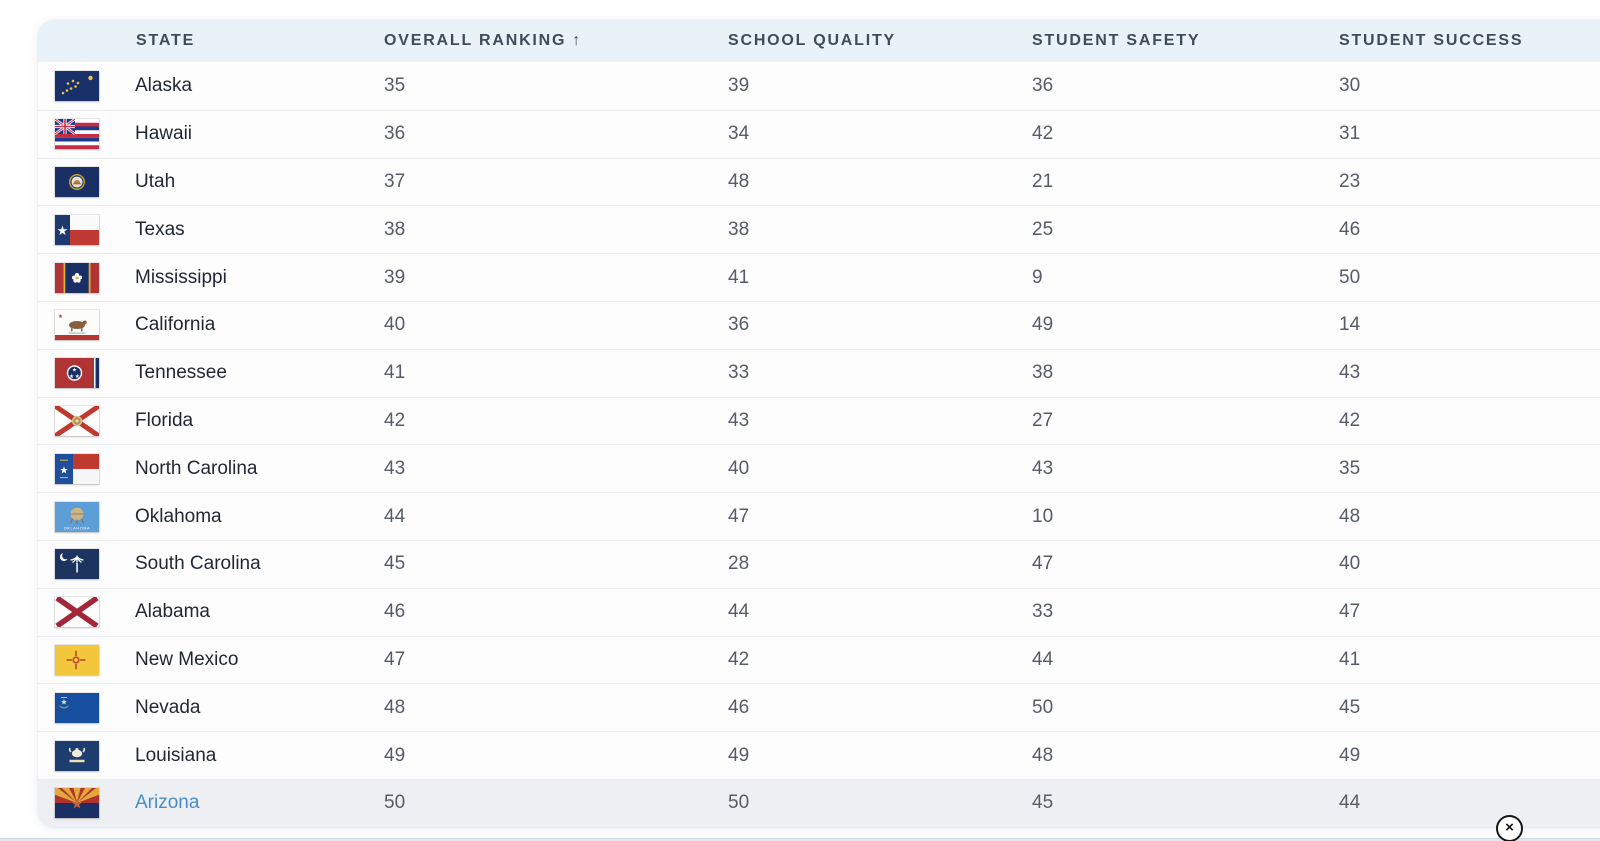 Image resolution: width=1600 pixels, height=841 pixels. I want to click on table-row: Mississippi 39 41 9 50, so click(819, 277).